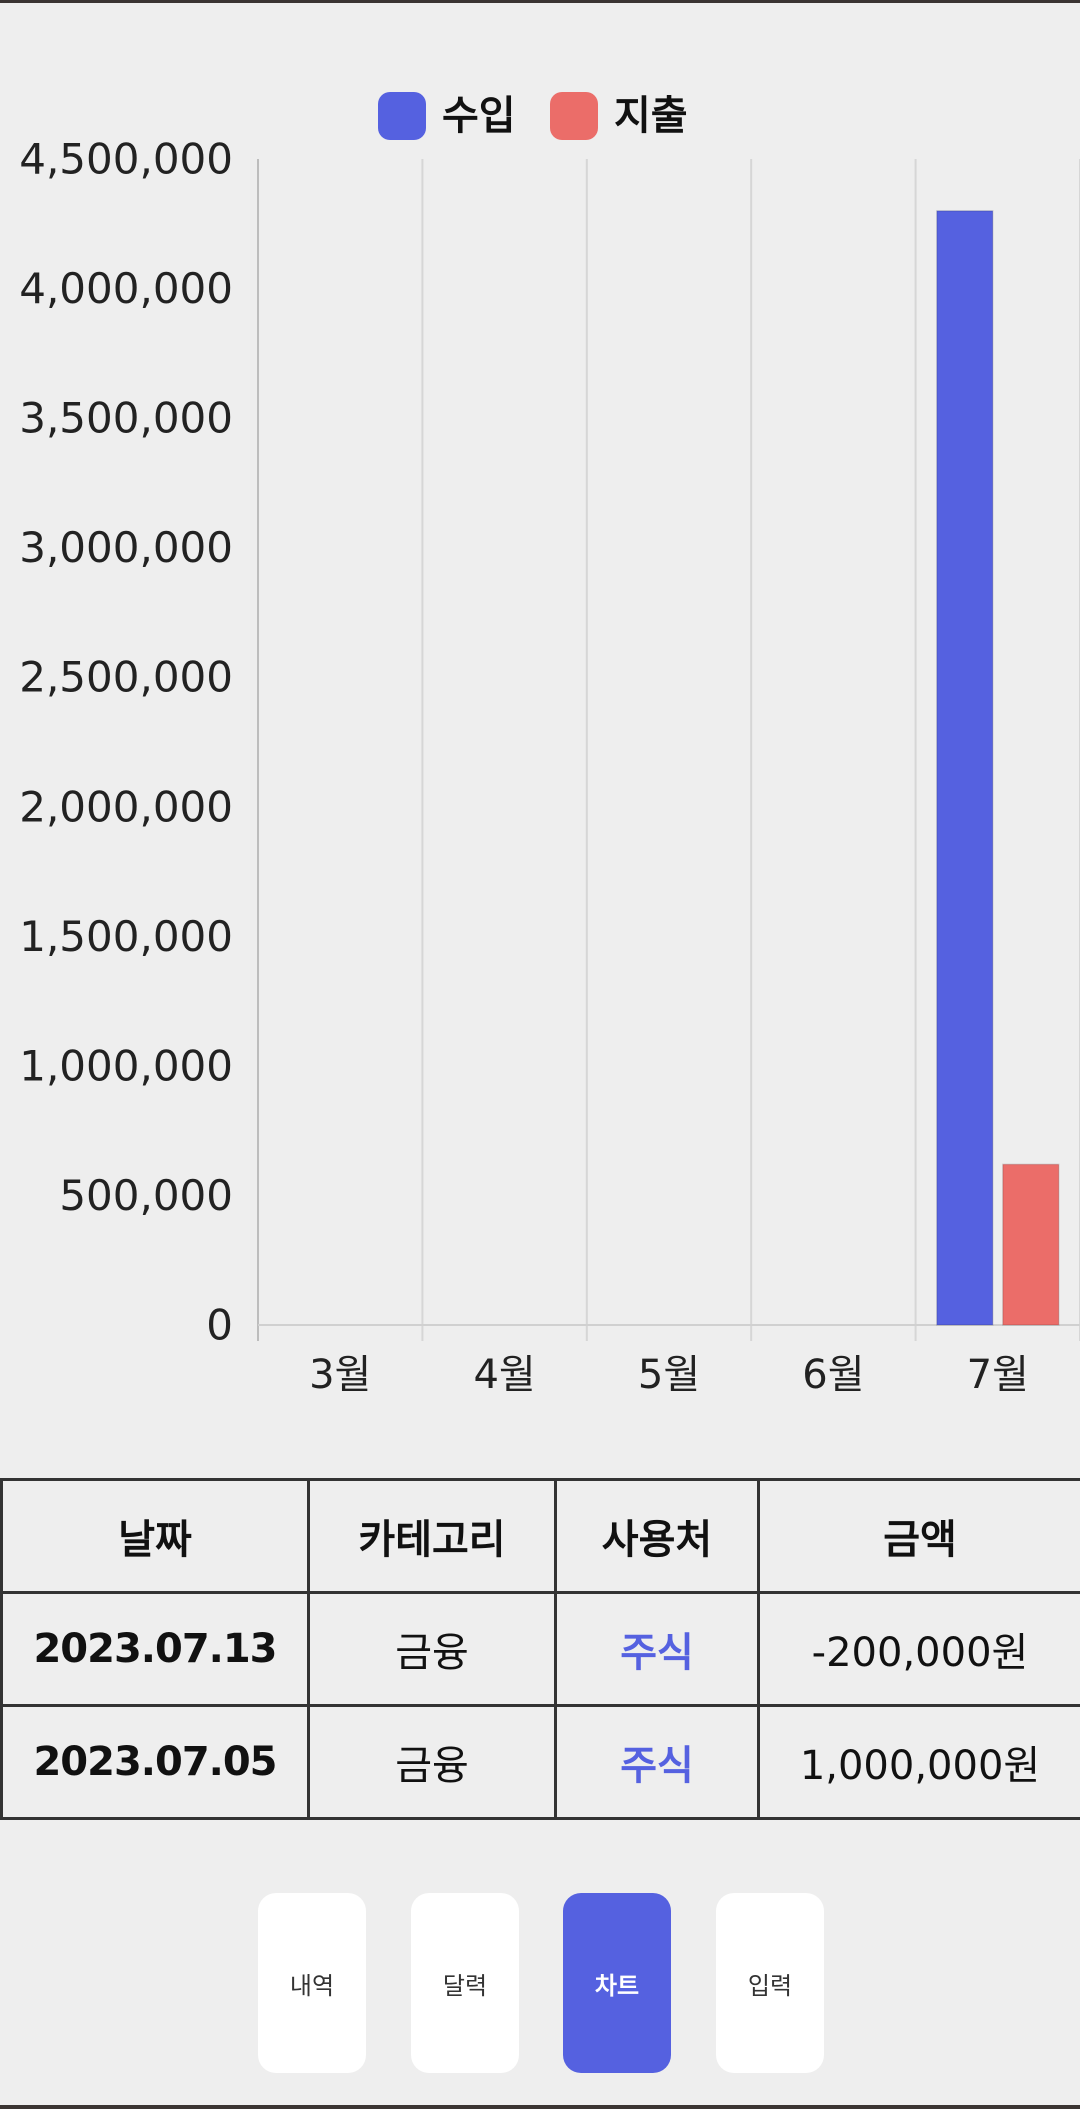 The width and height of the screenshot is (1080, 2109). What do you see at coordinates (540, 1983) in the screenshot?
I see `bottom-navigation: 내역 달력 차트 입력` at bounding box center [540, 1983].